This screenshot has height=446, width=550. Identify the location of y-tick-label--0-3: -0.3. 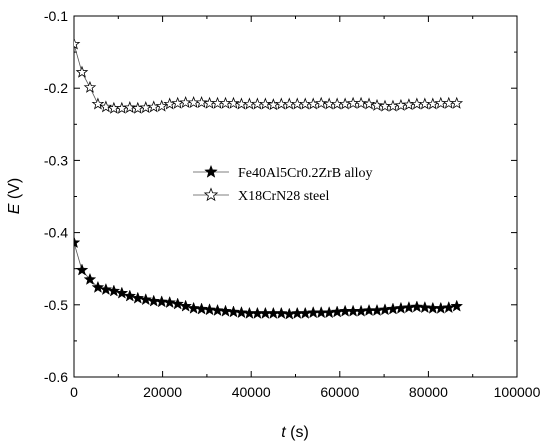
(56, 160).